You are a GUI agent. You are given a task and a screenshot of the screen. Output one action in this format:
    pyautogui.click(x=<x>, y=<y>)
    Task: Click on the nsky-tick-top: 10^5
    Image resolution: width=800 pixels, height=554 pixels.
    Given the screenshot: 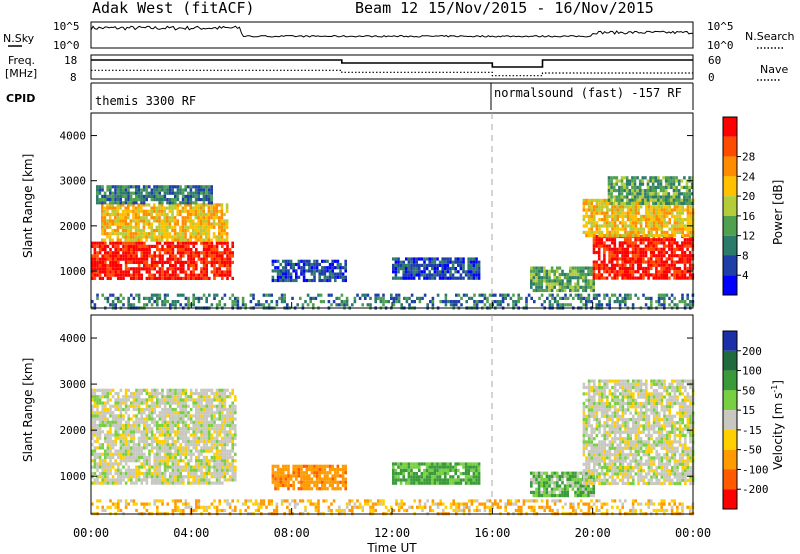 What is the action you would take?
    pyautogui.click(x=66, y=26)
    